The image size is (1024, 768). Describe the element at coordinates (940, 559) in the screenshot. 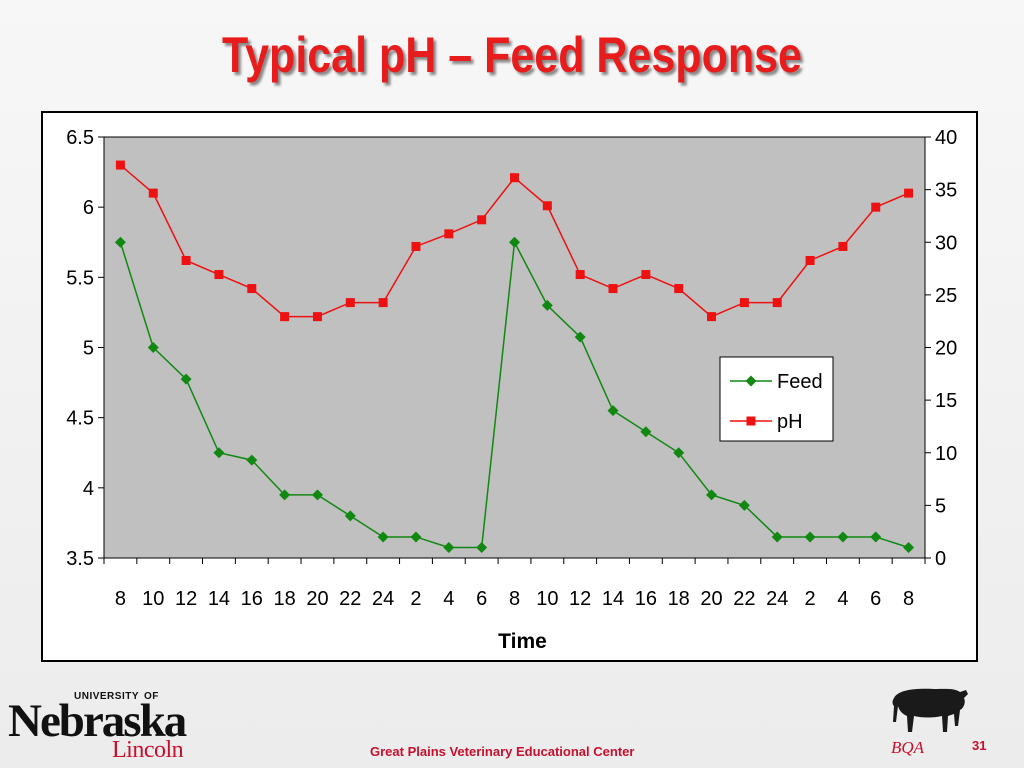

I see `right-tick-label: 0` at that location.